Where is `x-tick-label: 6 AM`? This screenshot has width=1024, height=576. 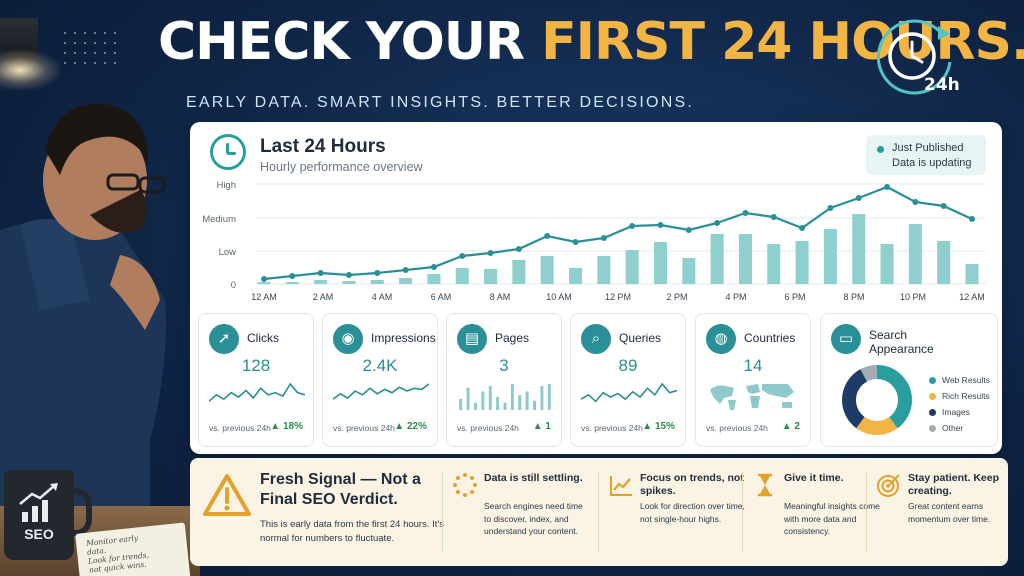
x-tick-label: 6 AM is located at coordinates (441, 297).